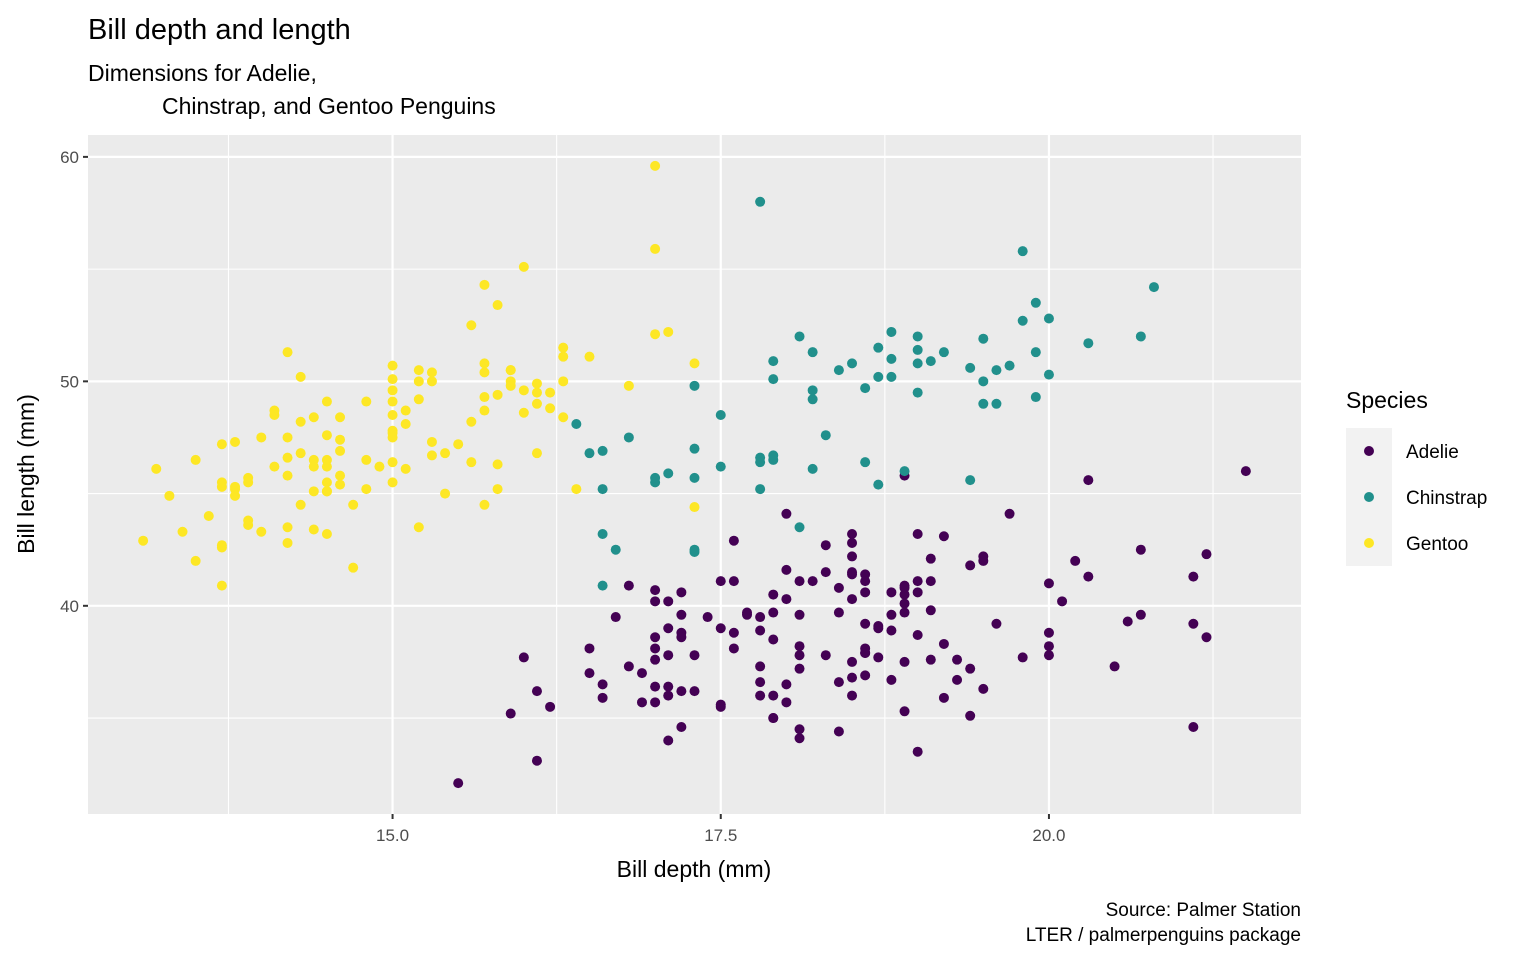  I want to click on y-tick-label: 60, so click(69, 157).